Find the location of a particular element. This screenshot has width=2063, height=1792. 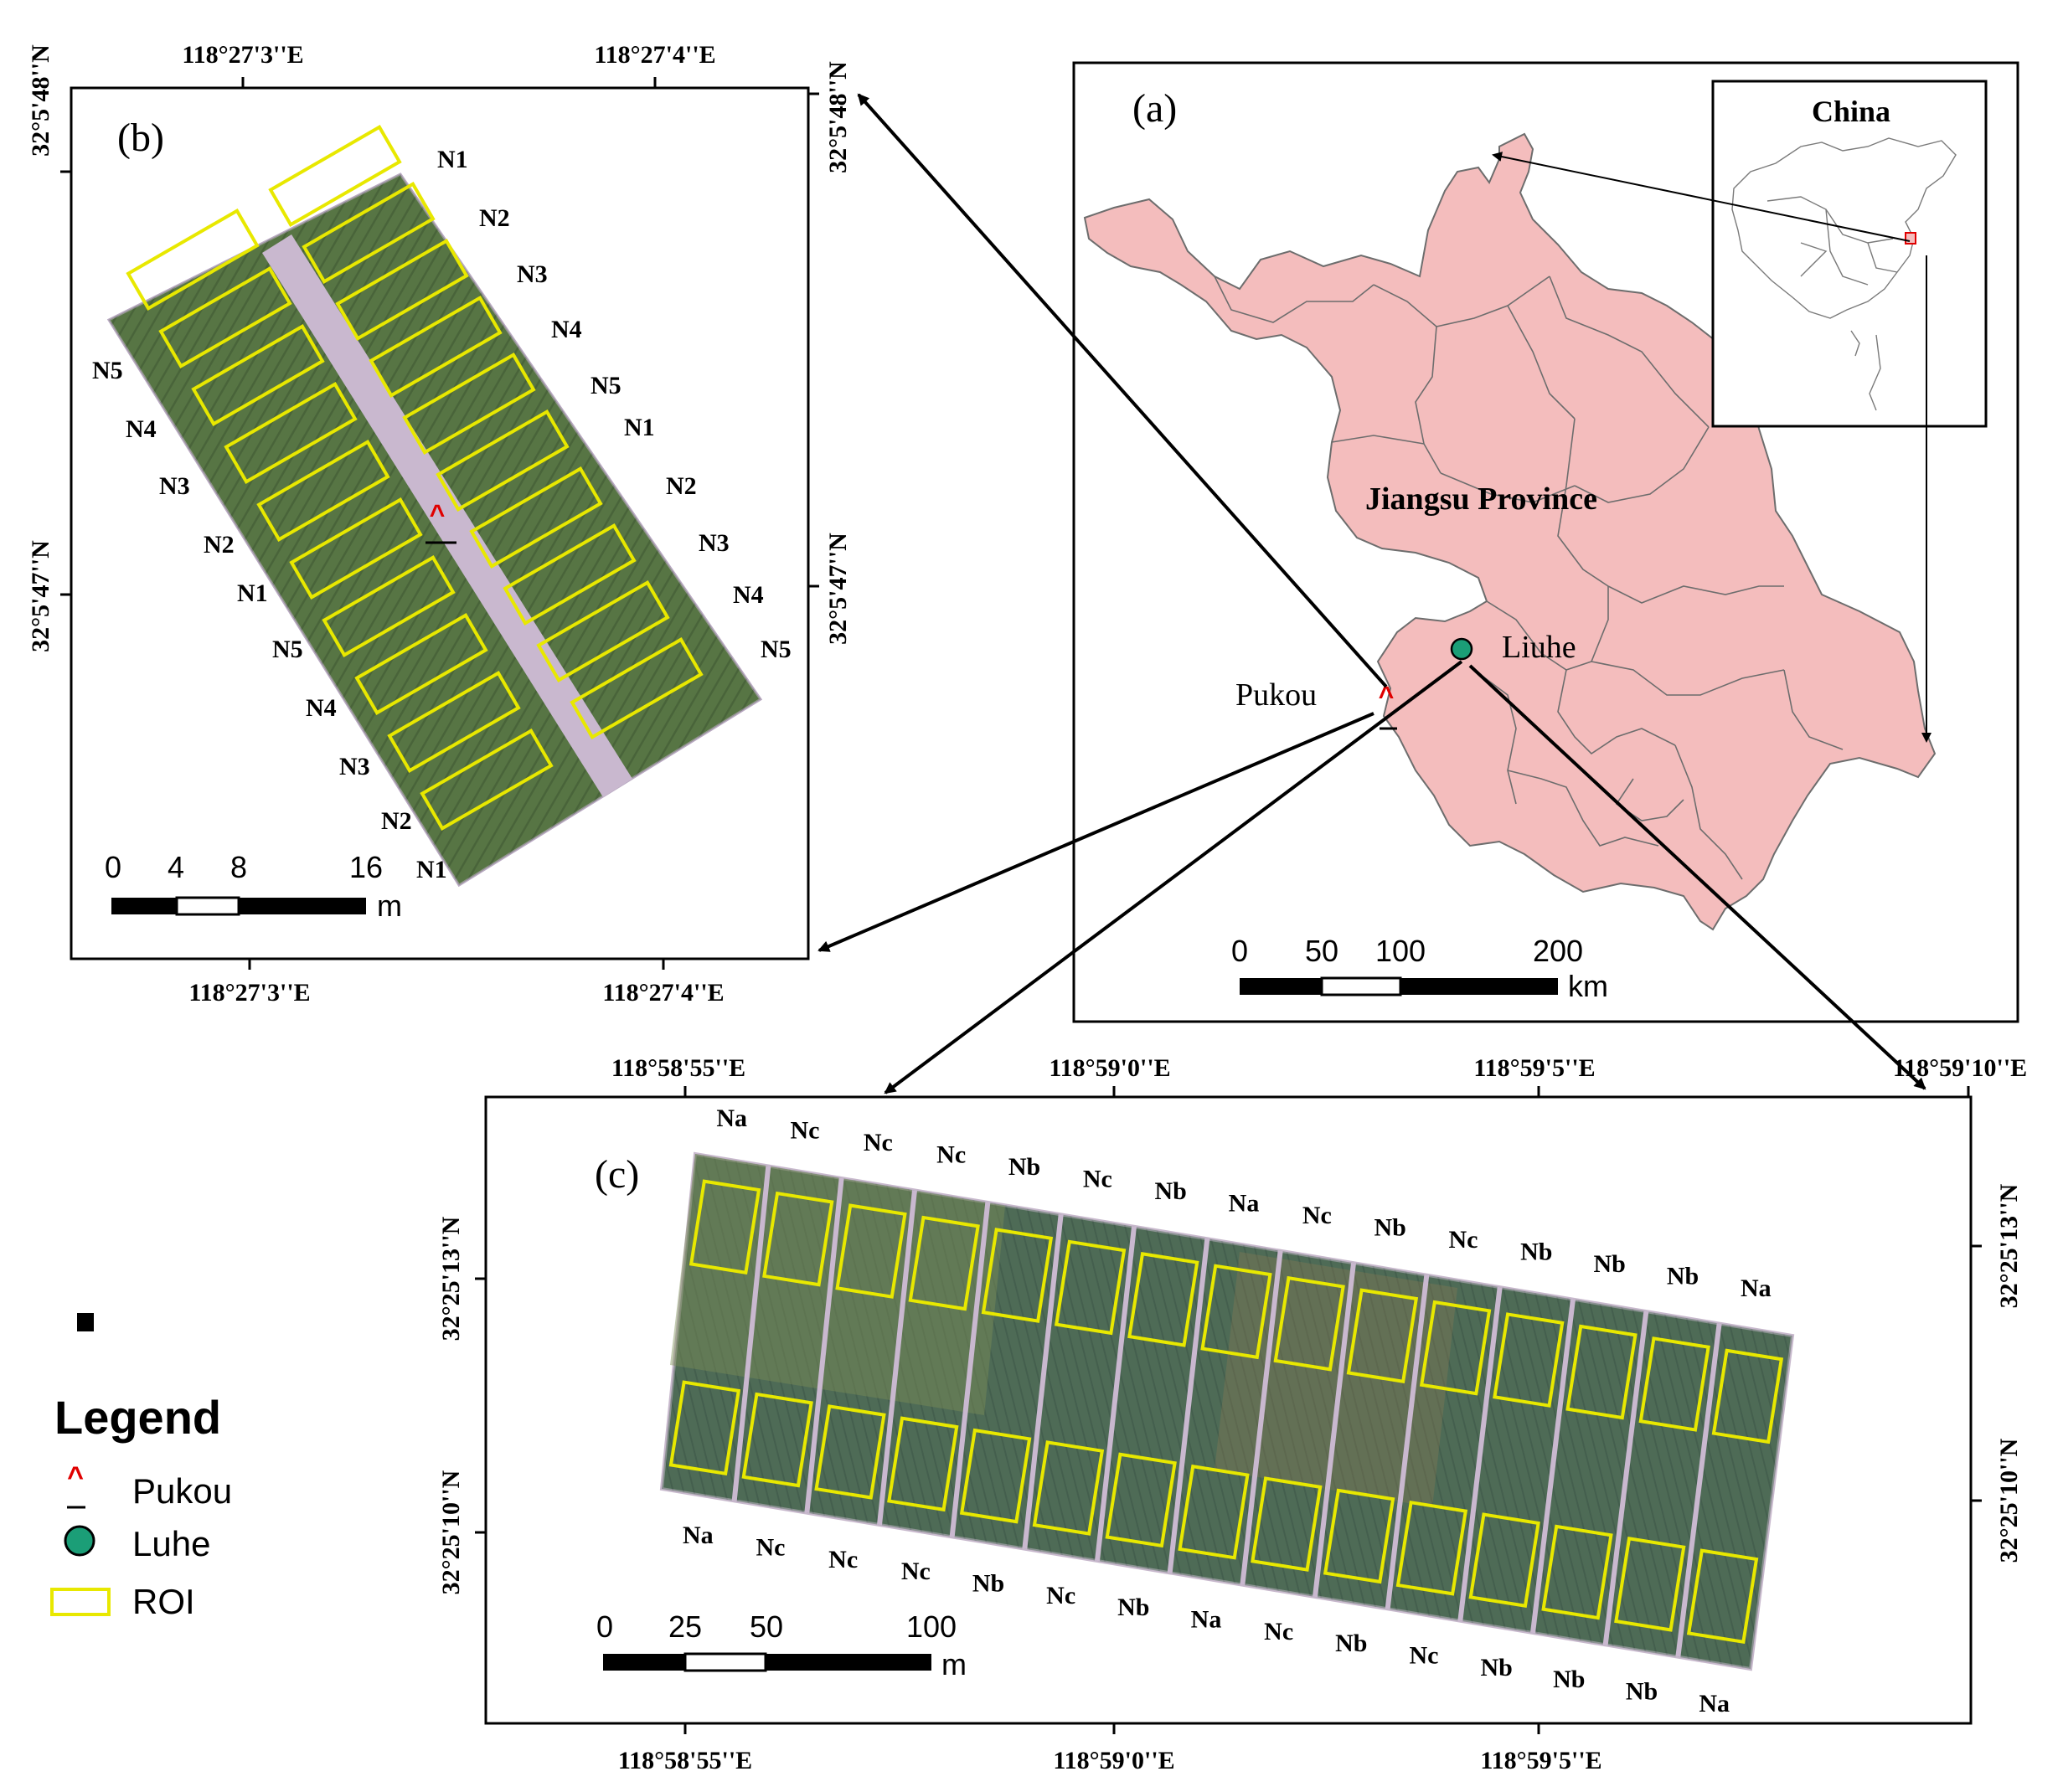

china-inset-frame is located at coordinates (1849, 254).